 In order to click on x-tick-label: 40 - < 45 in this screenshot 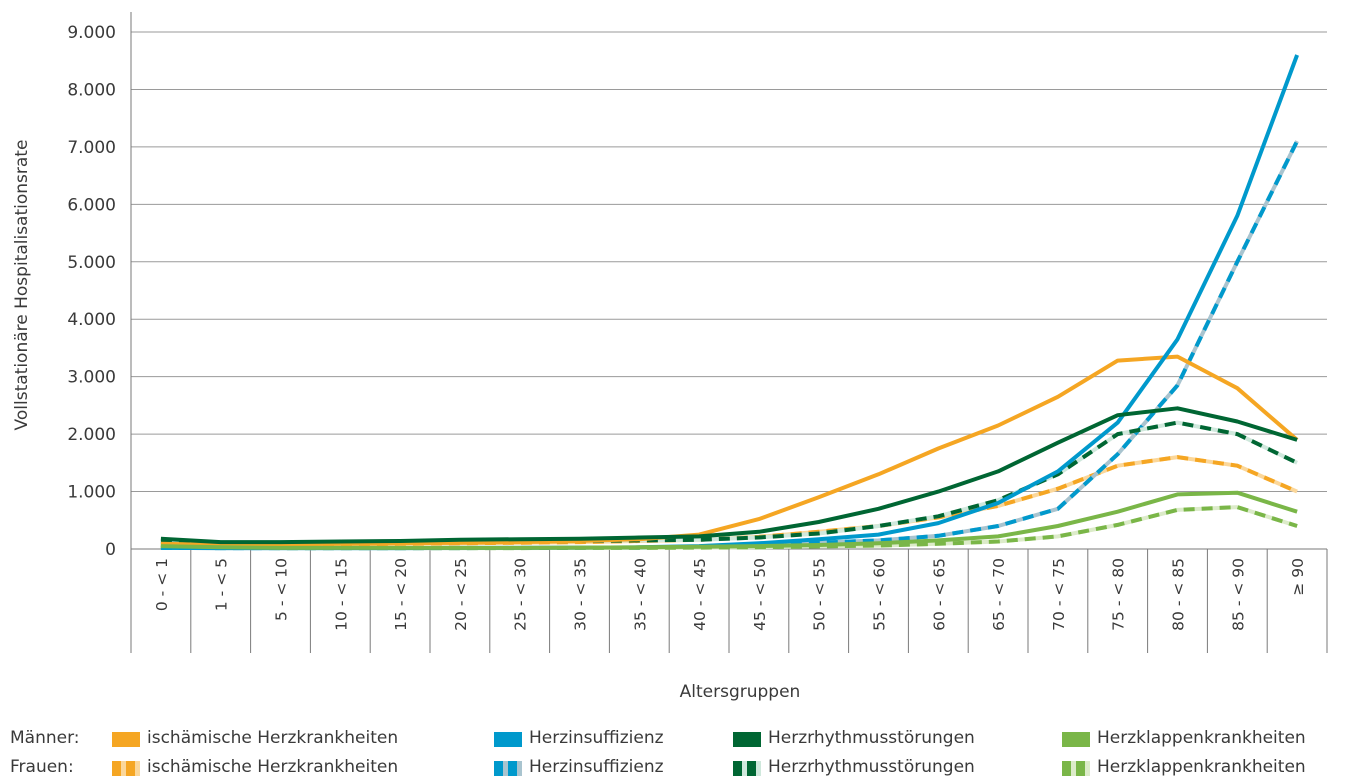, I will do `click(700, 594)`.